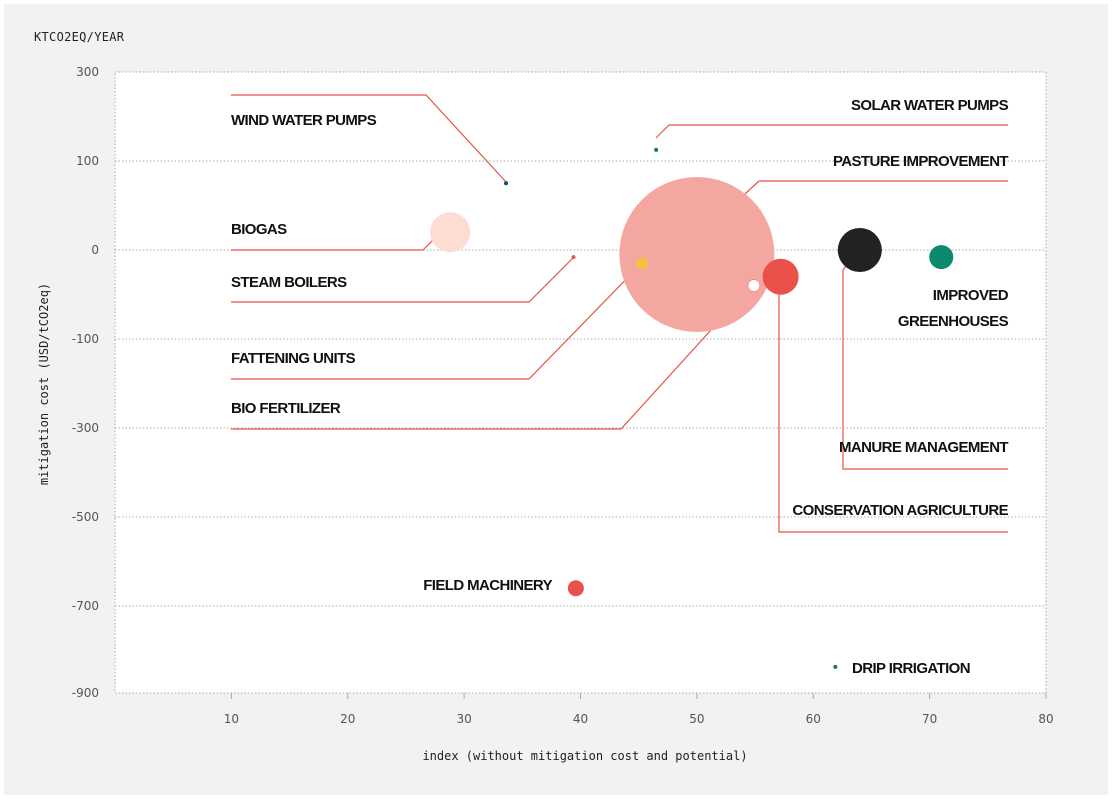 This screenshot has width=1112, height=799. I want to click on label-drip-irrigation: DRIP IRRIGATION, so click(911, 668).